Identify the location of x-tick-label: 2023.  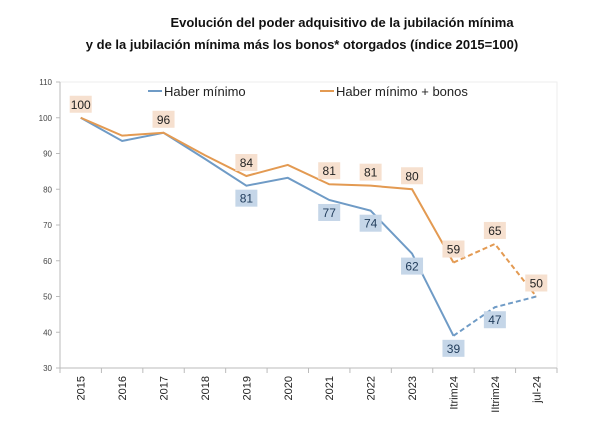
(413, 388).